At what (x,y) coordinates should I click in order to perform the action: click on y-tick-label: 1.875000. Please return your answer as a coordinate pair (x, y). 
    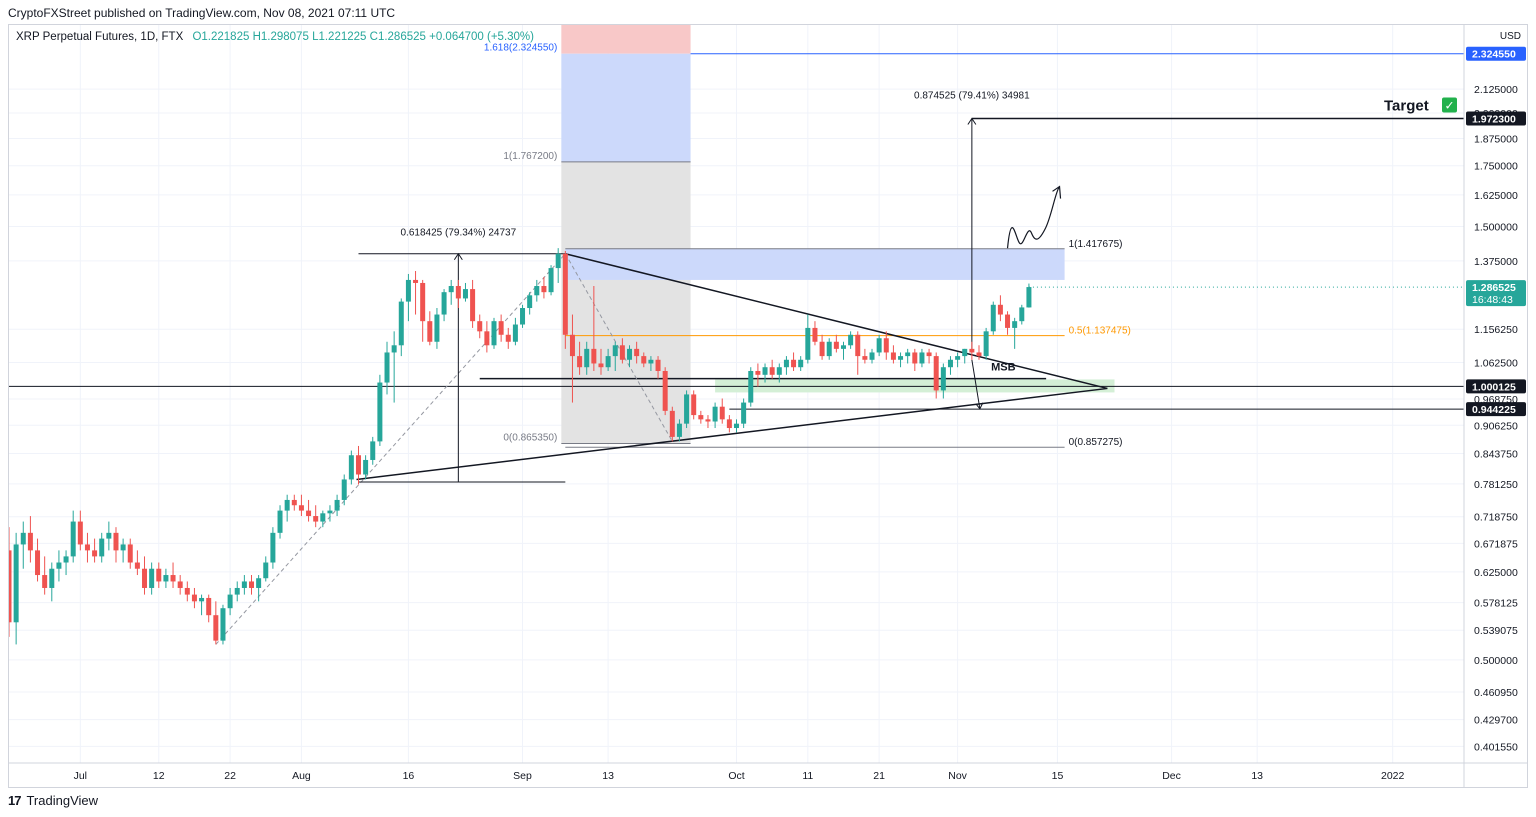
    Looking at the image, I should click on (1496, 139).